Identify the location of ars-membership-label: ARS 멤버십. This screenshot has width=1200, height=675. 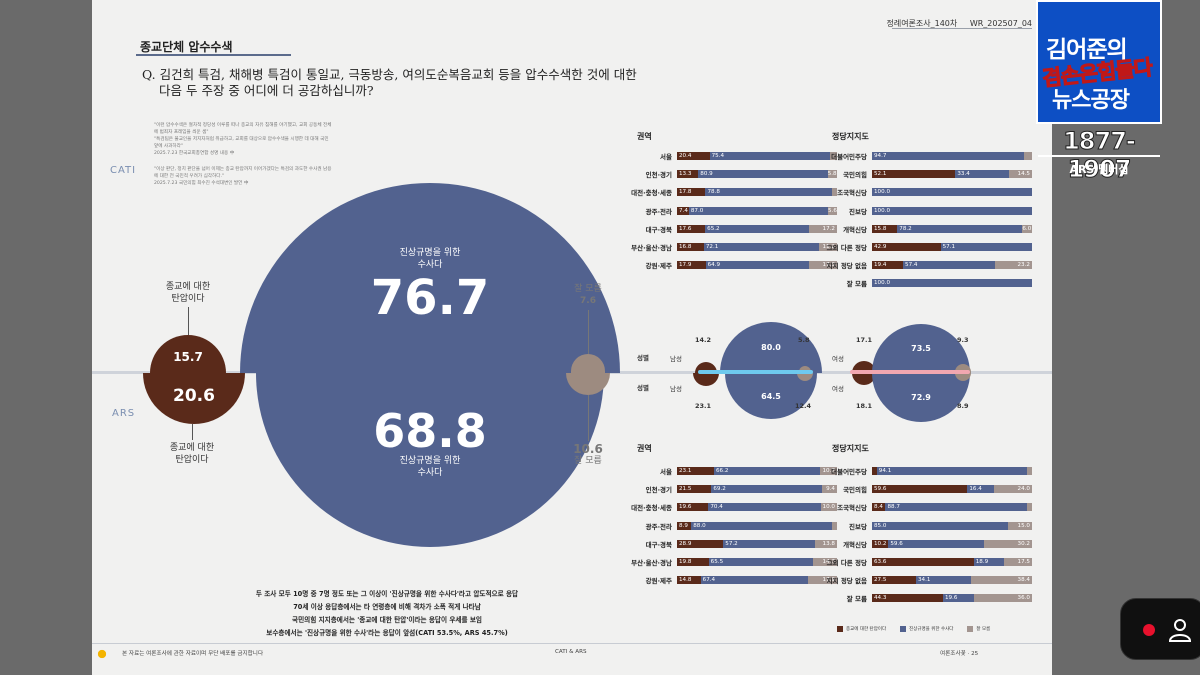
(1099, 169).